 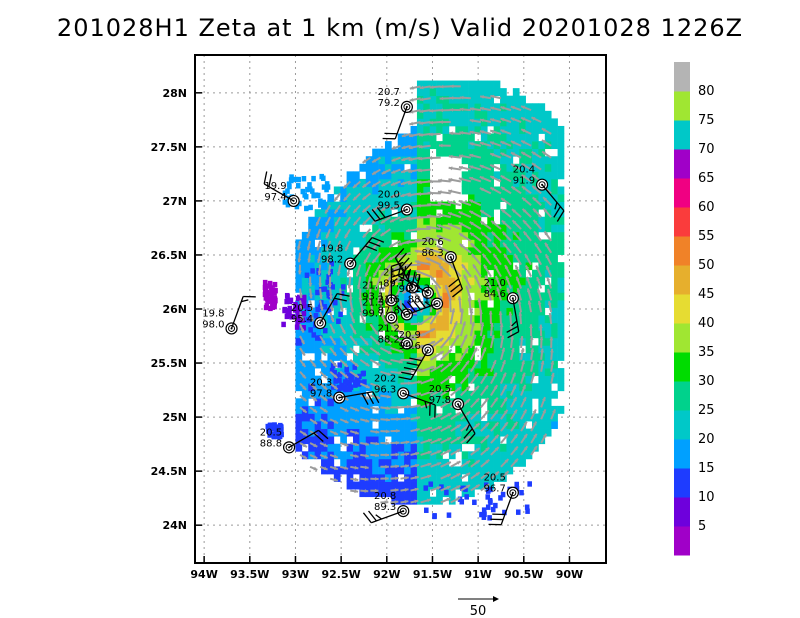 I want to click on dropsonde-temperature: 20.9, so click(x=410, y=335).